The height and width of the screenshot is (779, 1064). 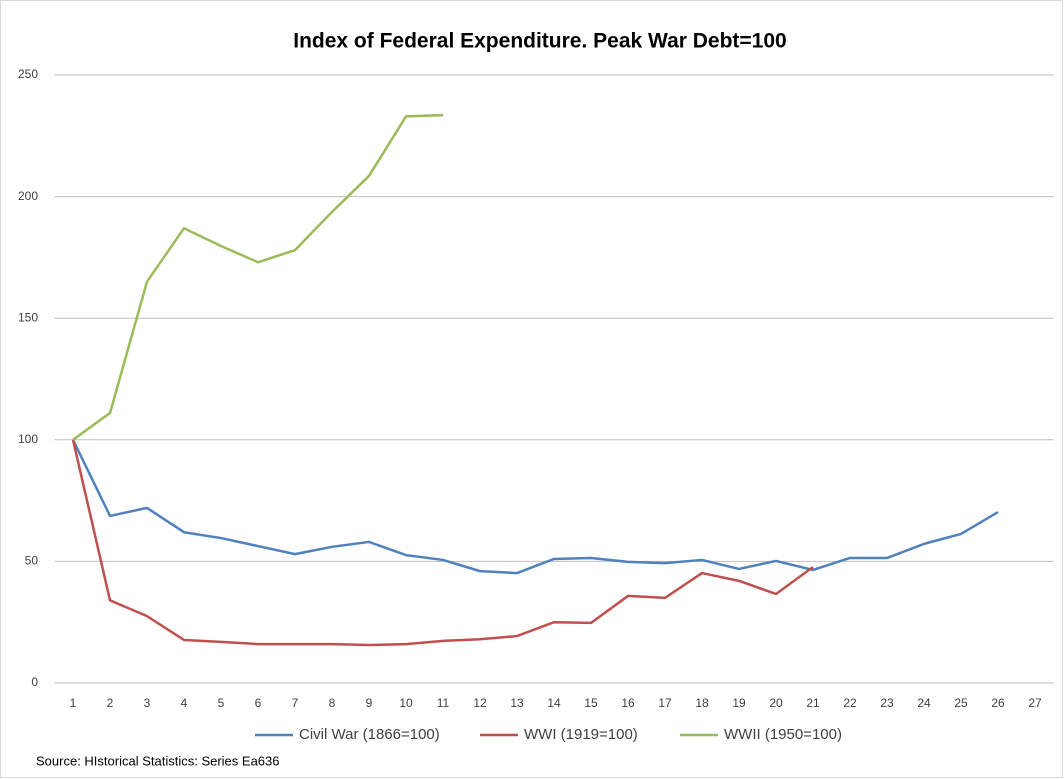 I want to click on y-tick-label: 0, so click(x=34, y=682).